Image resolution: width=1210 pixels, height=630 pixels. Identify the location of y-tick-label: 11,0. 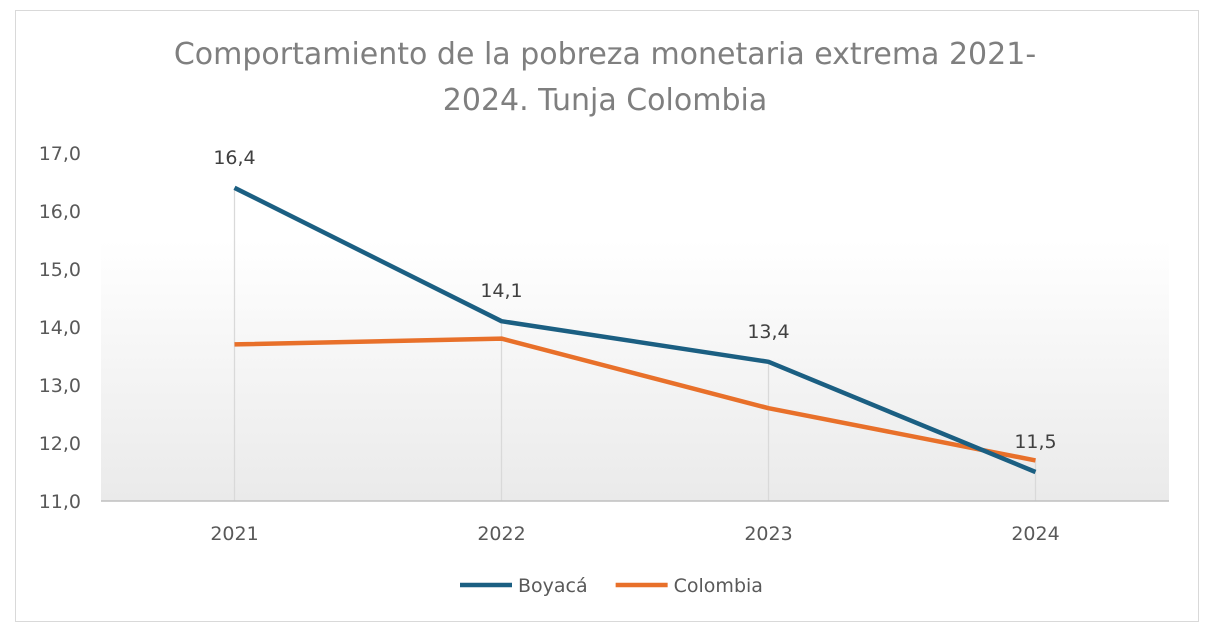
(60, 502).